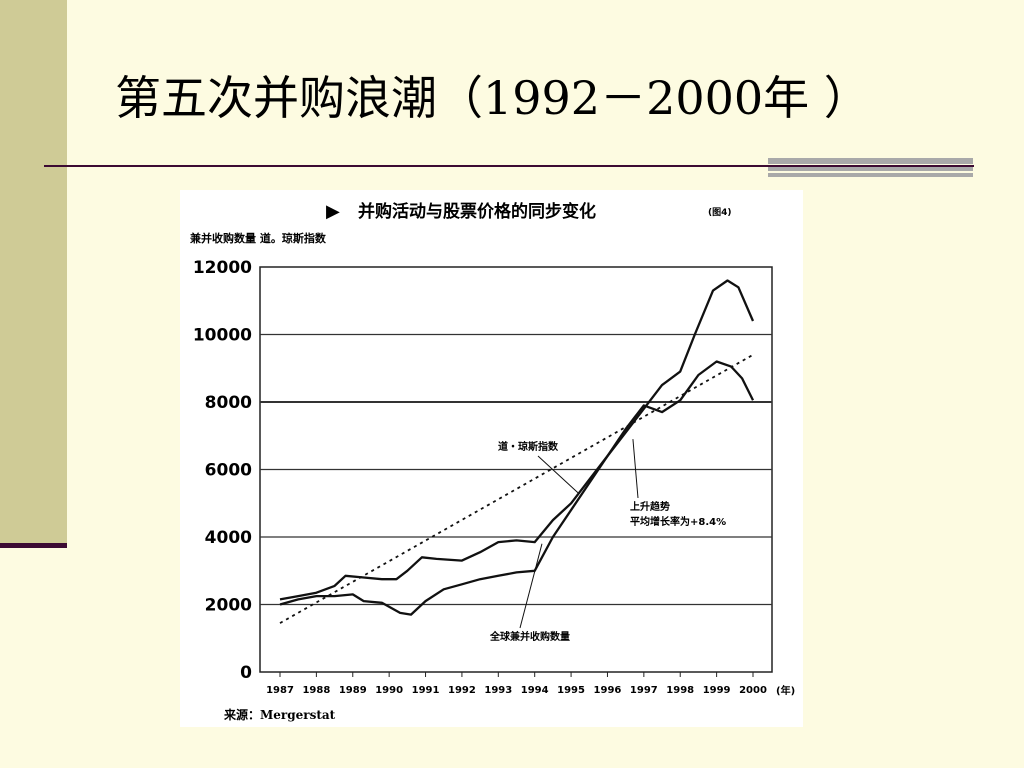 This screenshot has height=768, width=1024. What do you see at coordinates (389, 690) in the screenshot?
I see `x-tick-label-1990: 1990` at bounding box center [389, 690].